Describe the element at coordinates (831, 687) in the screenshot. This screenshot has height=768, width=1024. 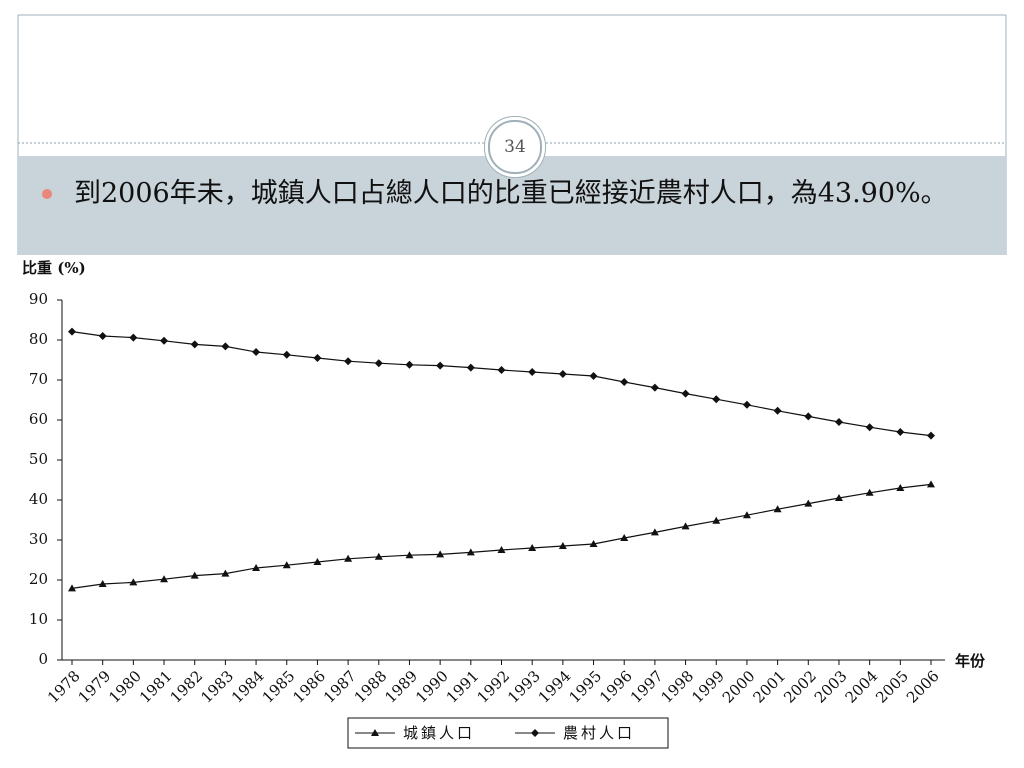
I see `x-tick-label: 2003` at that location.